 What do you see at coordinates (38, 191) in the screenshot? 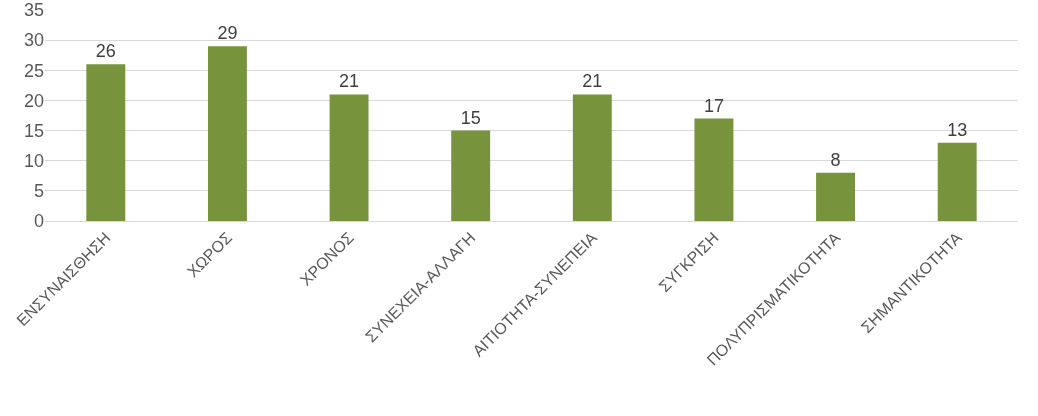
I see `y-tick-label: 5` at bounding box center [38, 191].